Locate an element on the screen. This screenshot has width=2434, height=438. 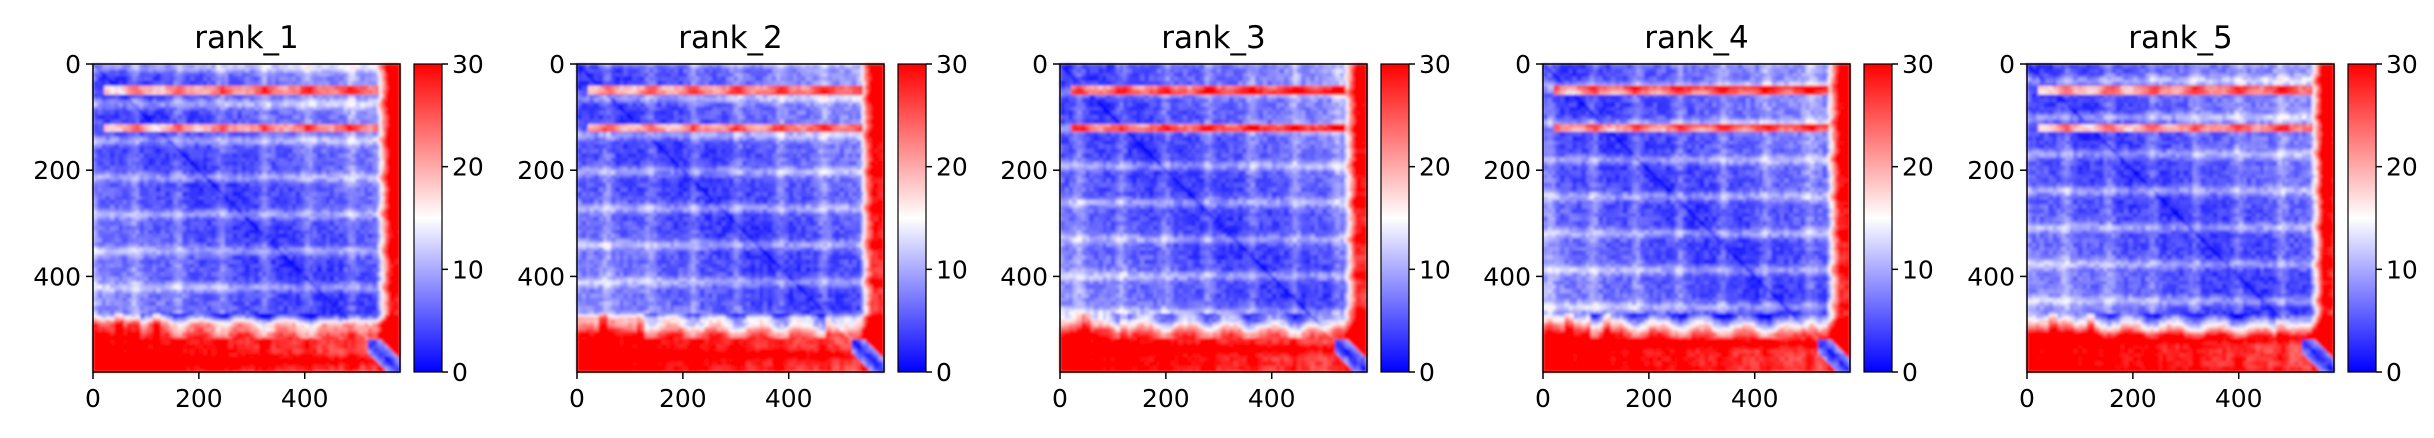
panel-title: rank_1 is located at coordinates (246, 38).